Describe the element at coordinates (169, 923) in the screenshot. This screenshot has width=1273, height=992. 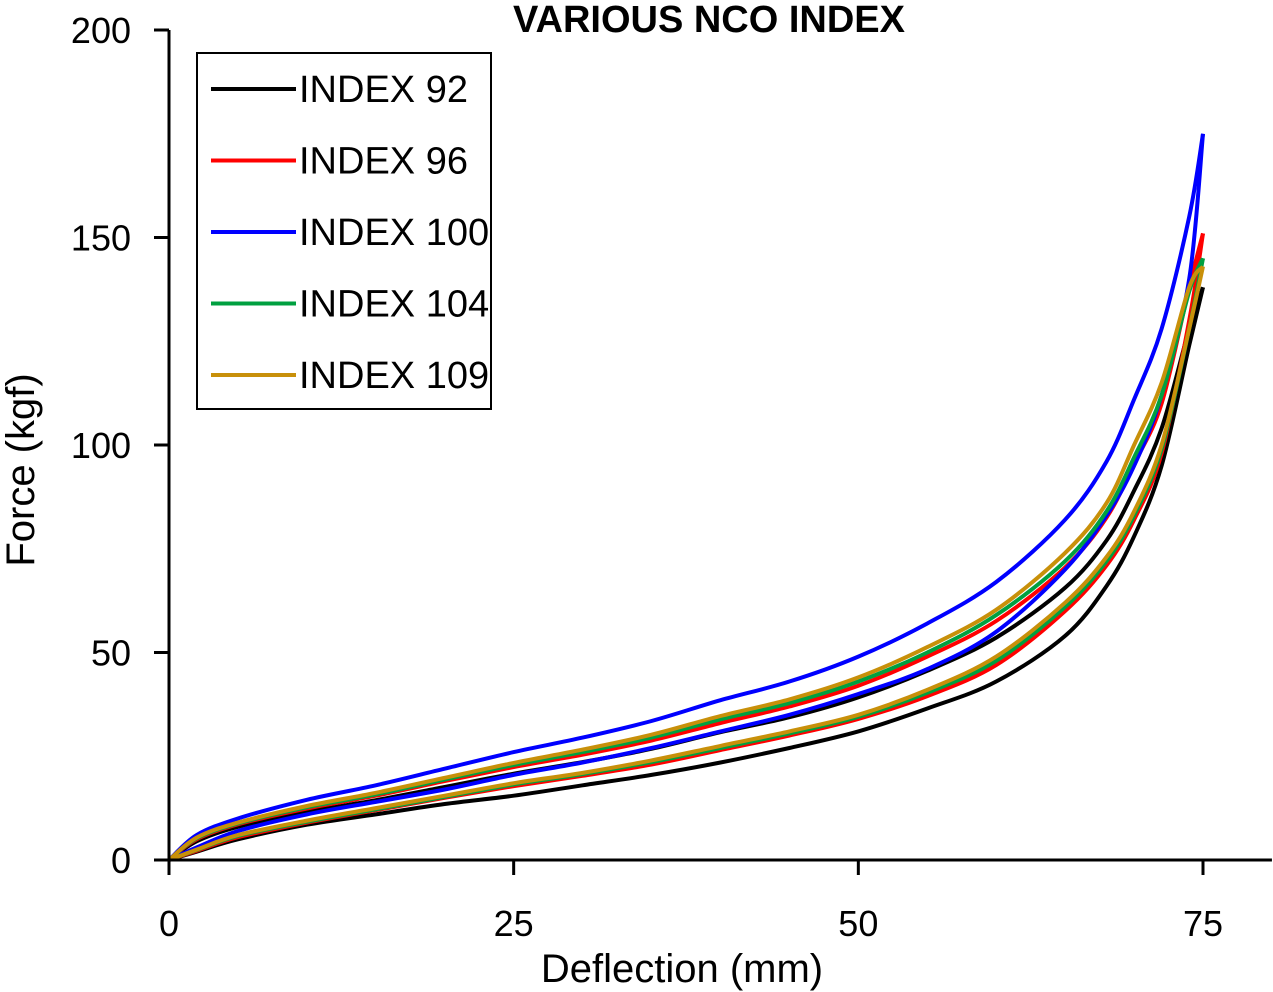
I see `x-tick-label: 0` at that location.